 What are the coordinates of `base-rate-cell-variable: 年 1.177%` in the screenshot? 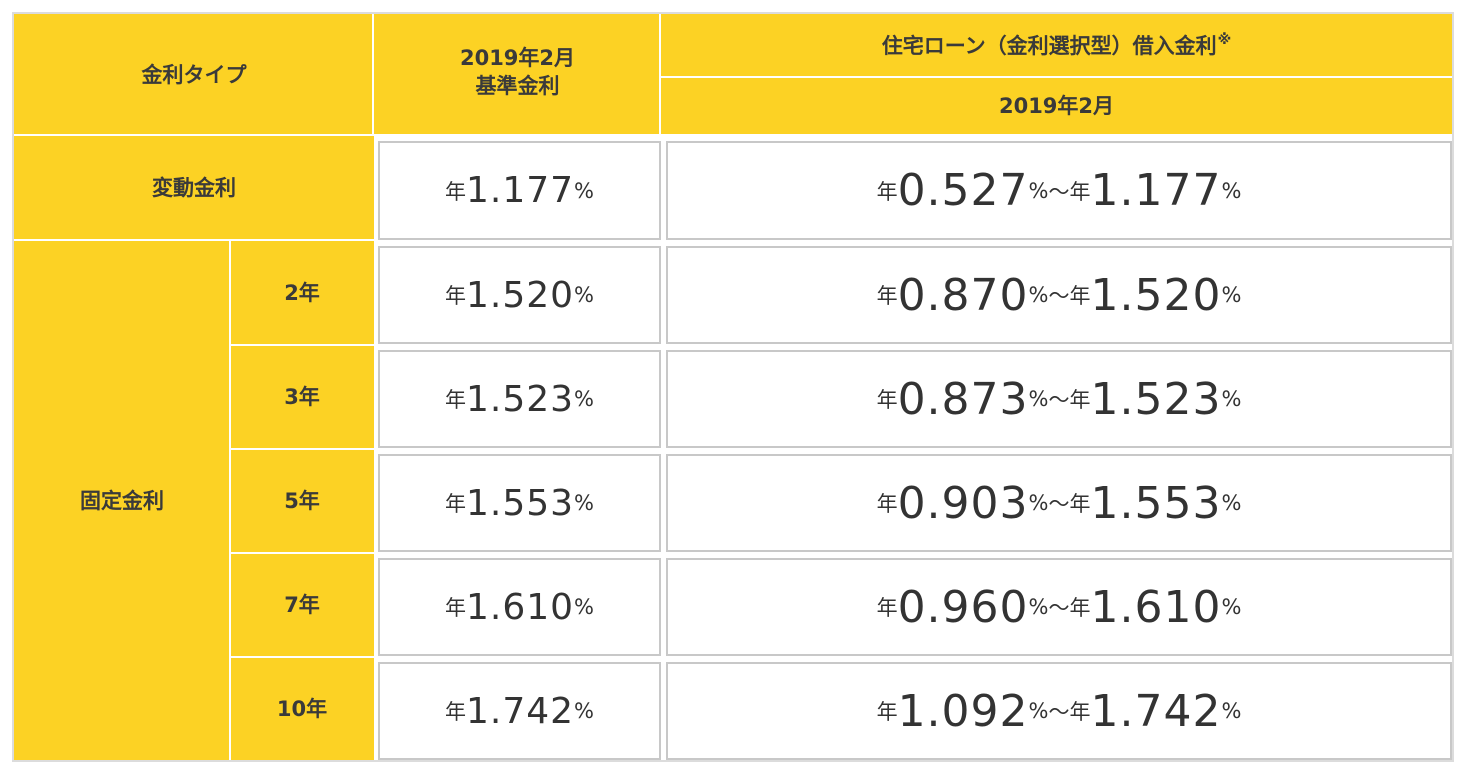 It's located at (519, 190).